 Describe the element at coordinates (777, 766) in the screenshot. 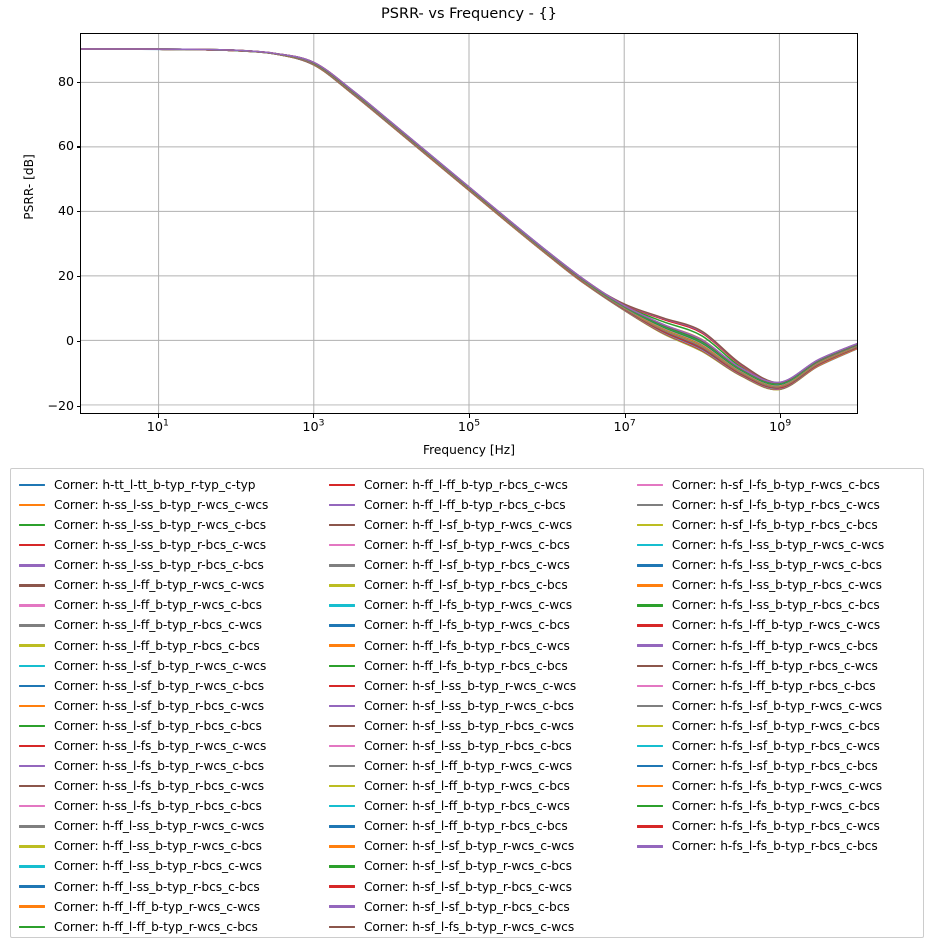

I see `legend-entry: Corner: h-fs_l-sf_b-typ_r-bcs_c-bcs` at that location.